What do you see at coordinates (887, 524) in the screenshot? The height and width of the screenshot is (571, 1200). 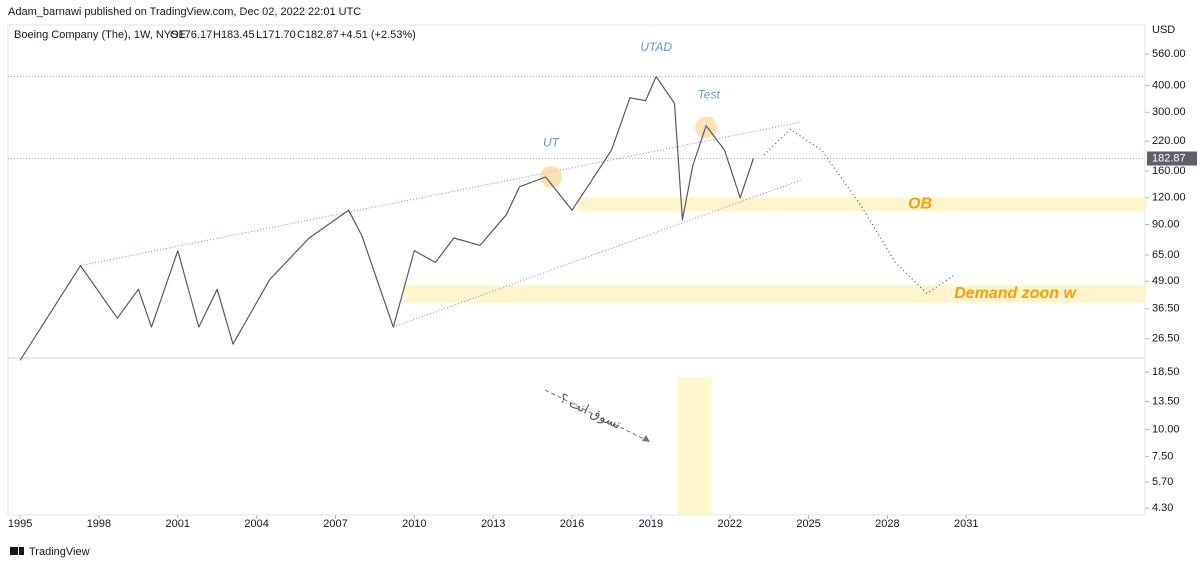 I see `x-tick-label: 2028` at bounding box center [887, 524].